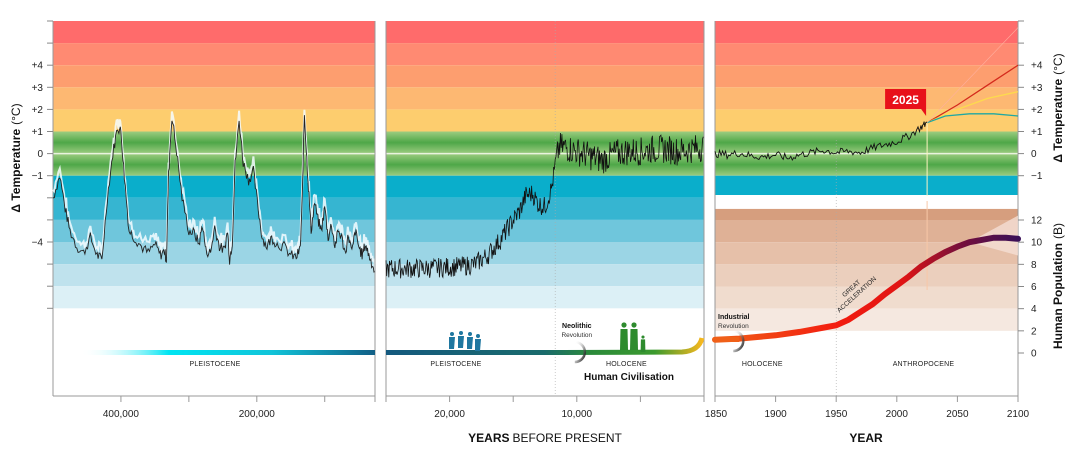  What do you see at coordinates (1034, 331) in the screenshot?
I see `y-tick-label: 2` at bounding box center [1034, 331].